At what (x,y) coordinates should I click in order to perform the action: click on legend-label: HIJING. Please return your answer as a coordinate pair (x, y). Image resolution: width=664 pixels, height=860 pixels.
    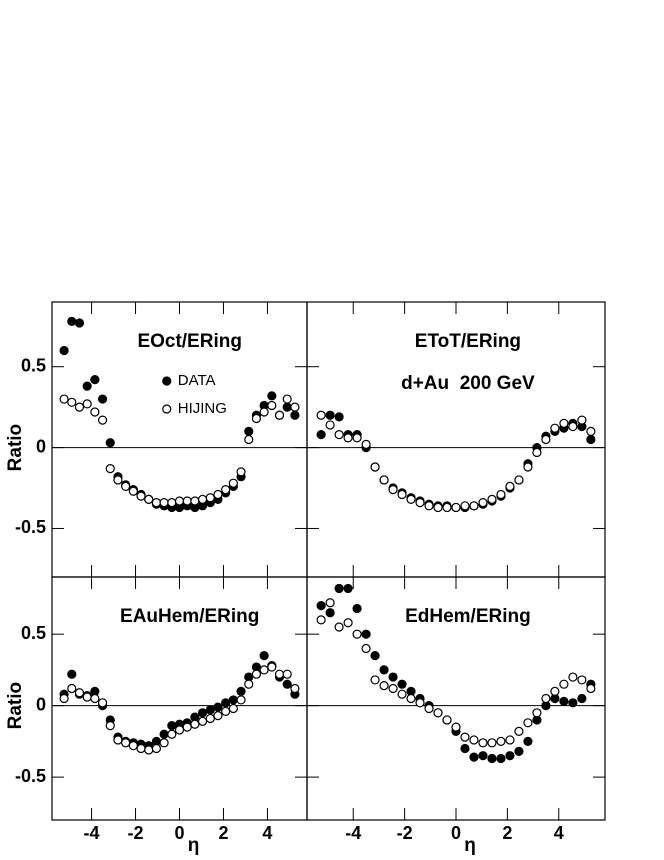
    Looking at the image, I should click on (202, 408).